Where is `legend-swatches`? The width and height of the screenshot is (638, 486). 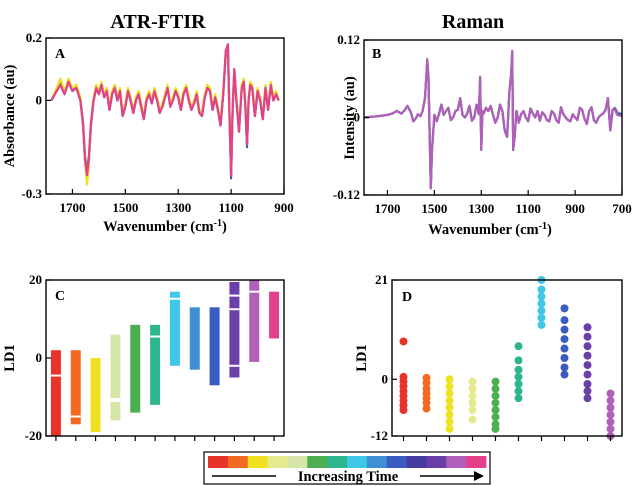
legend-swatches is located at coordinates (347, 462).